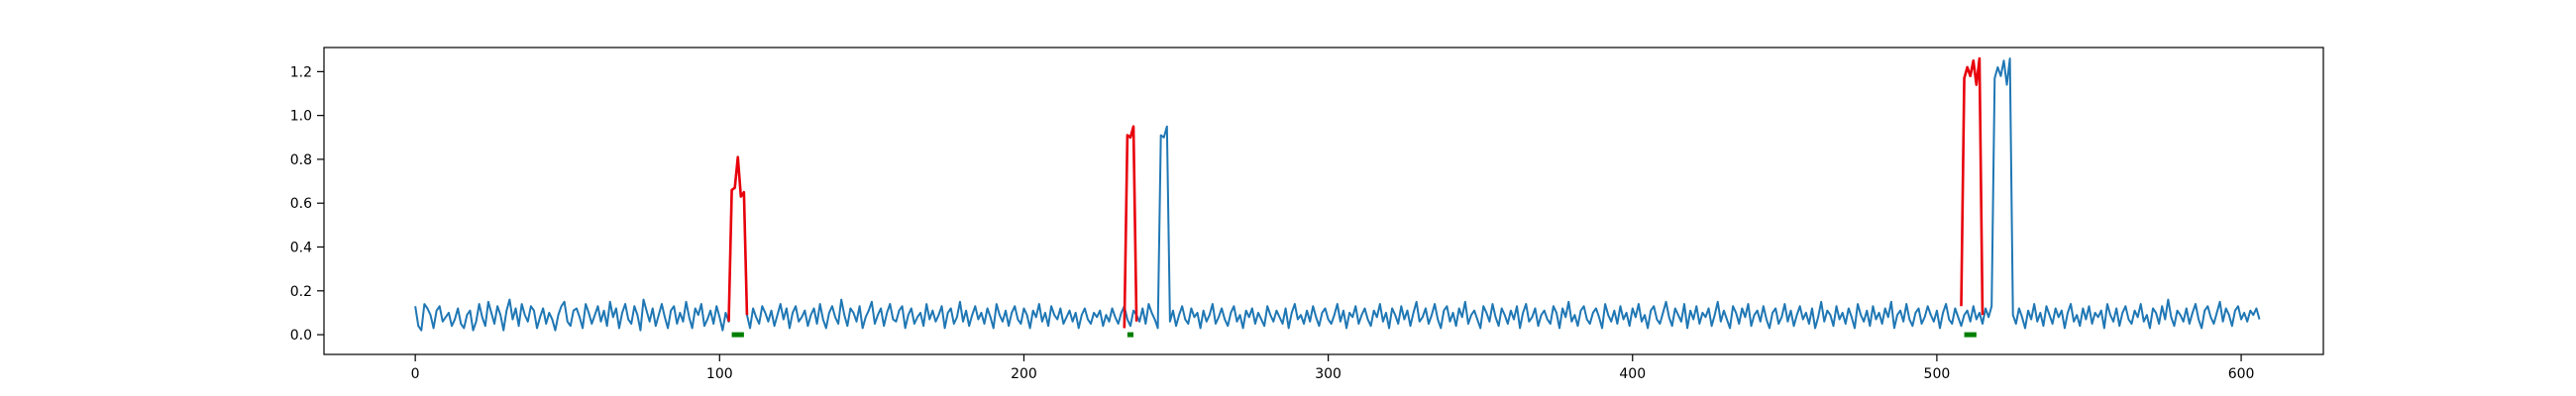  I want to click on y-tick-label: 0.2, so click(301, 292).